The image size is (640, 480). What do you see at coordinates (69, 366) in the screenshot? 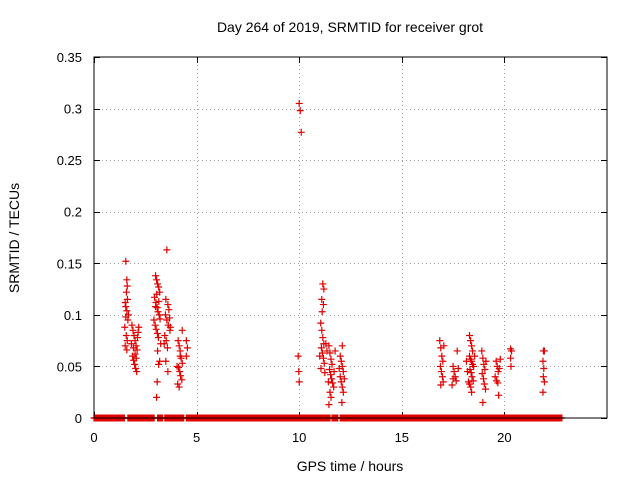
I see `y-tick-label: 0.05` at bounding box center [69, 366].